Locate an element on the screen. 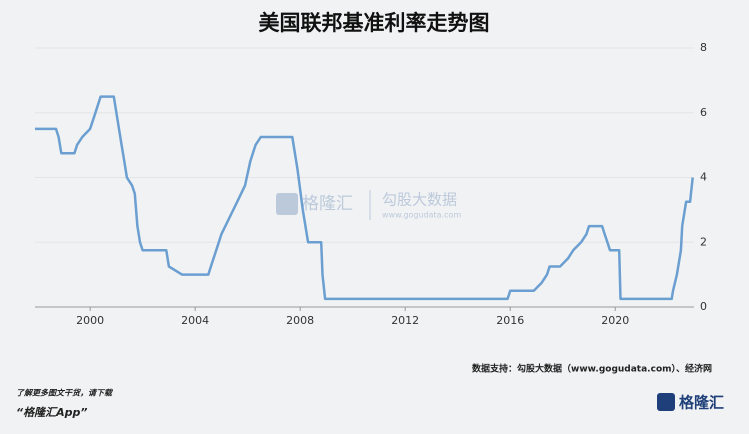 The image size is (749, 434). x-tick-label: 2008 is located at coordinates (300, 320).